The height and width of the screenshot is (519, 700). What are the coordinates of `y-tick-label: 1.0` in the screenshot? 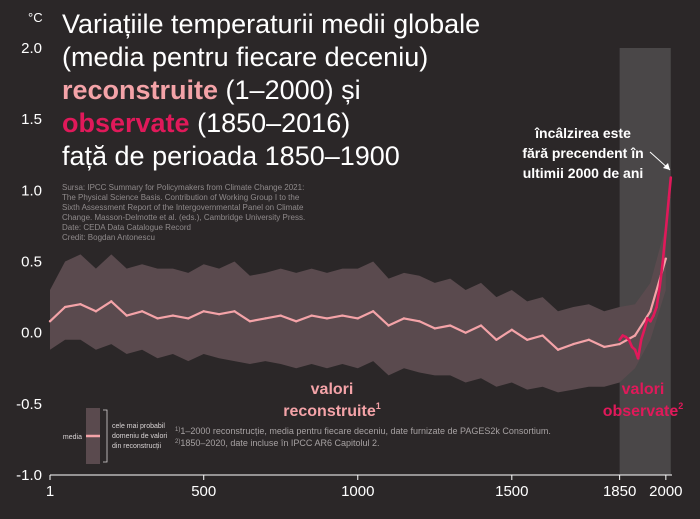 It's located at (31, 190).